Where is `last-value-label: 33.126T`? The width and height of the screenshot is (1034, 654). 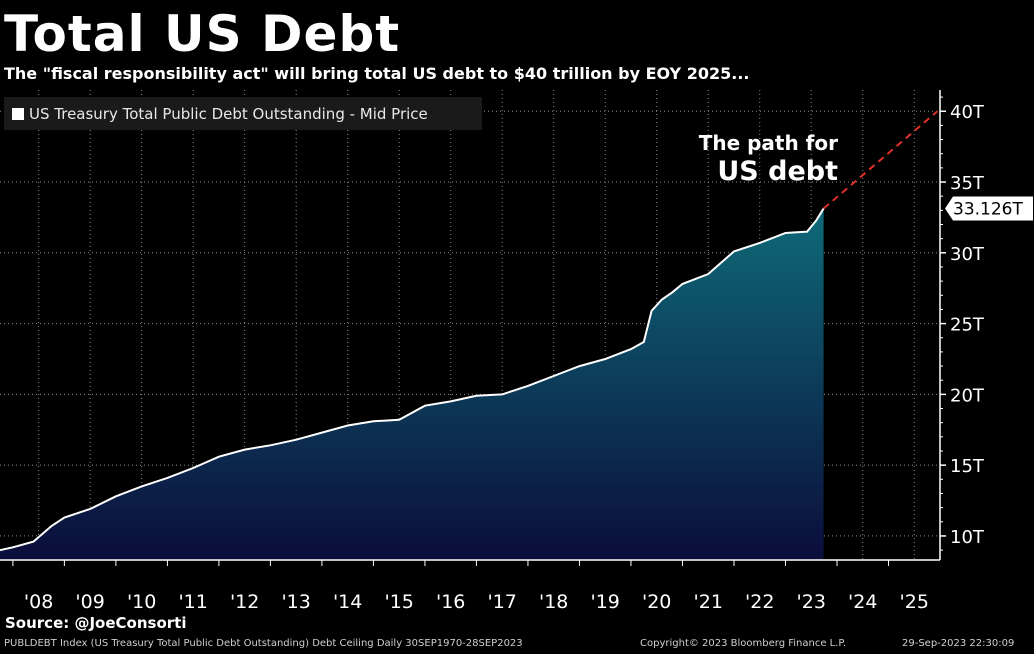 last-value-label: 33.126T is located at coordinates (988, 210).